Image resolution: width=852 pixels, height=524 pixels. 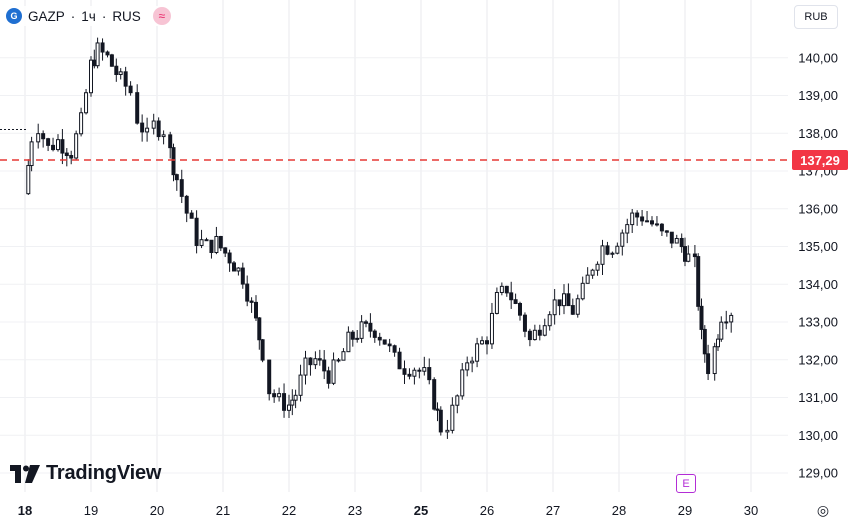 What do you see at coordinates (289, 510) in the screenshot?
I see `time-axis-label: 22` at bounding box center [289, 510].